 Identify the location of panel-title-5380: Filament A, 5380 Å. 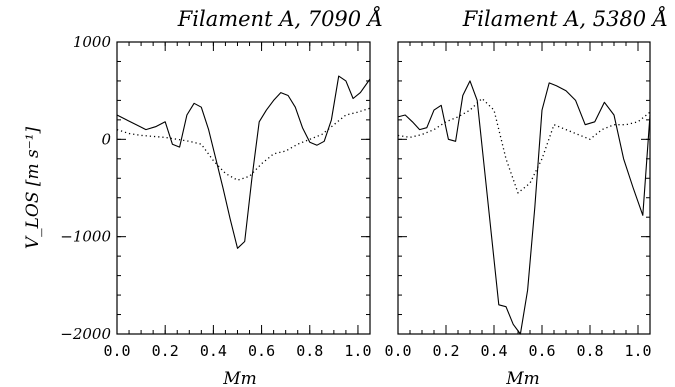
(565, 18).